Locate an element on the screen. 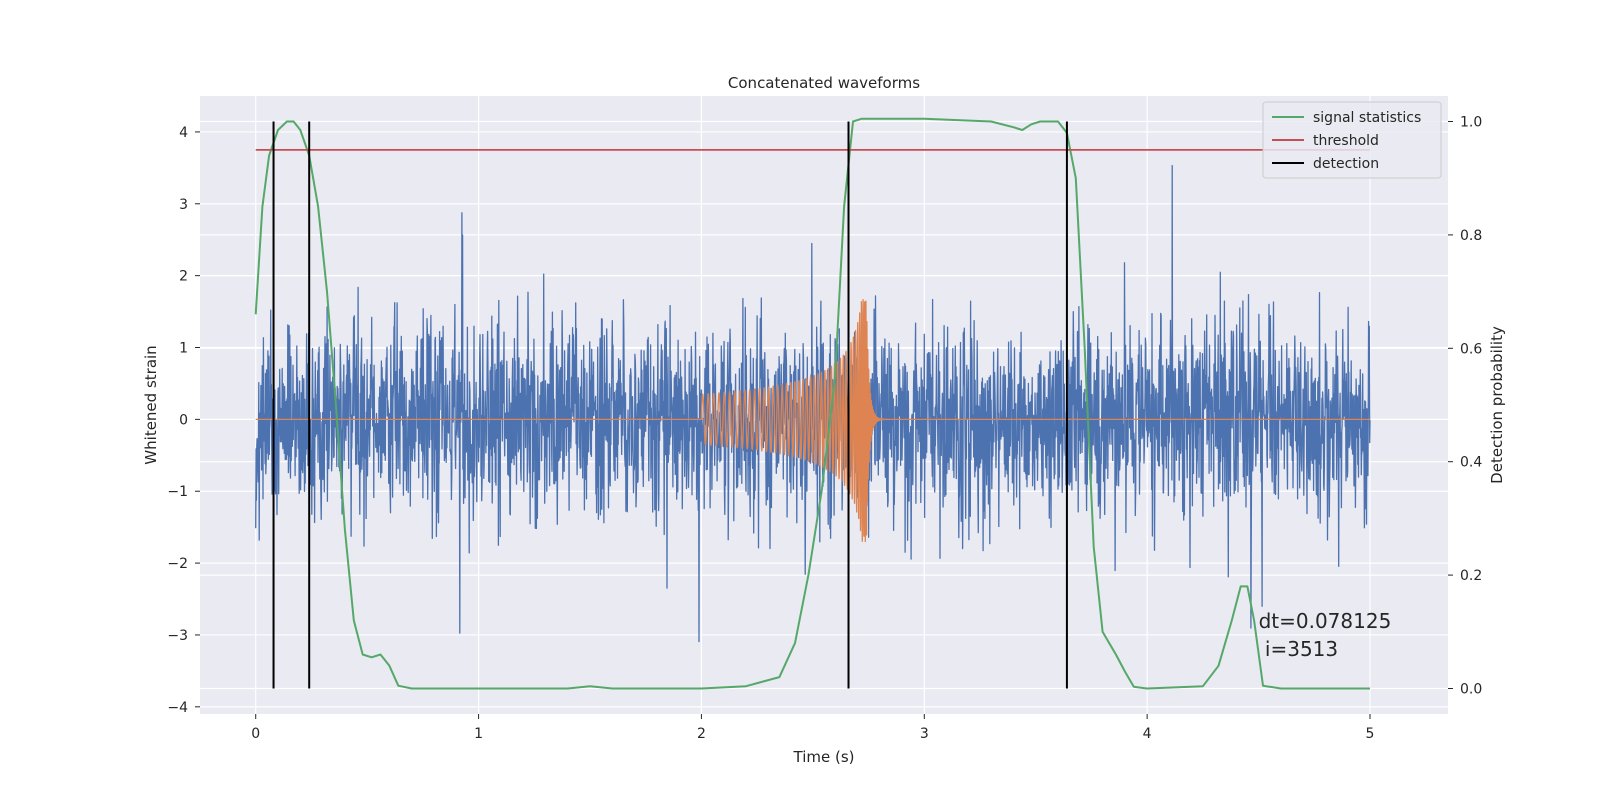  legend: signal statistics threshold detection is located at coordinates (1352, 140).